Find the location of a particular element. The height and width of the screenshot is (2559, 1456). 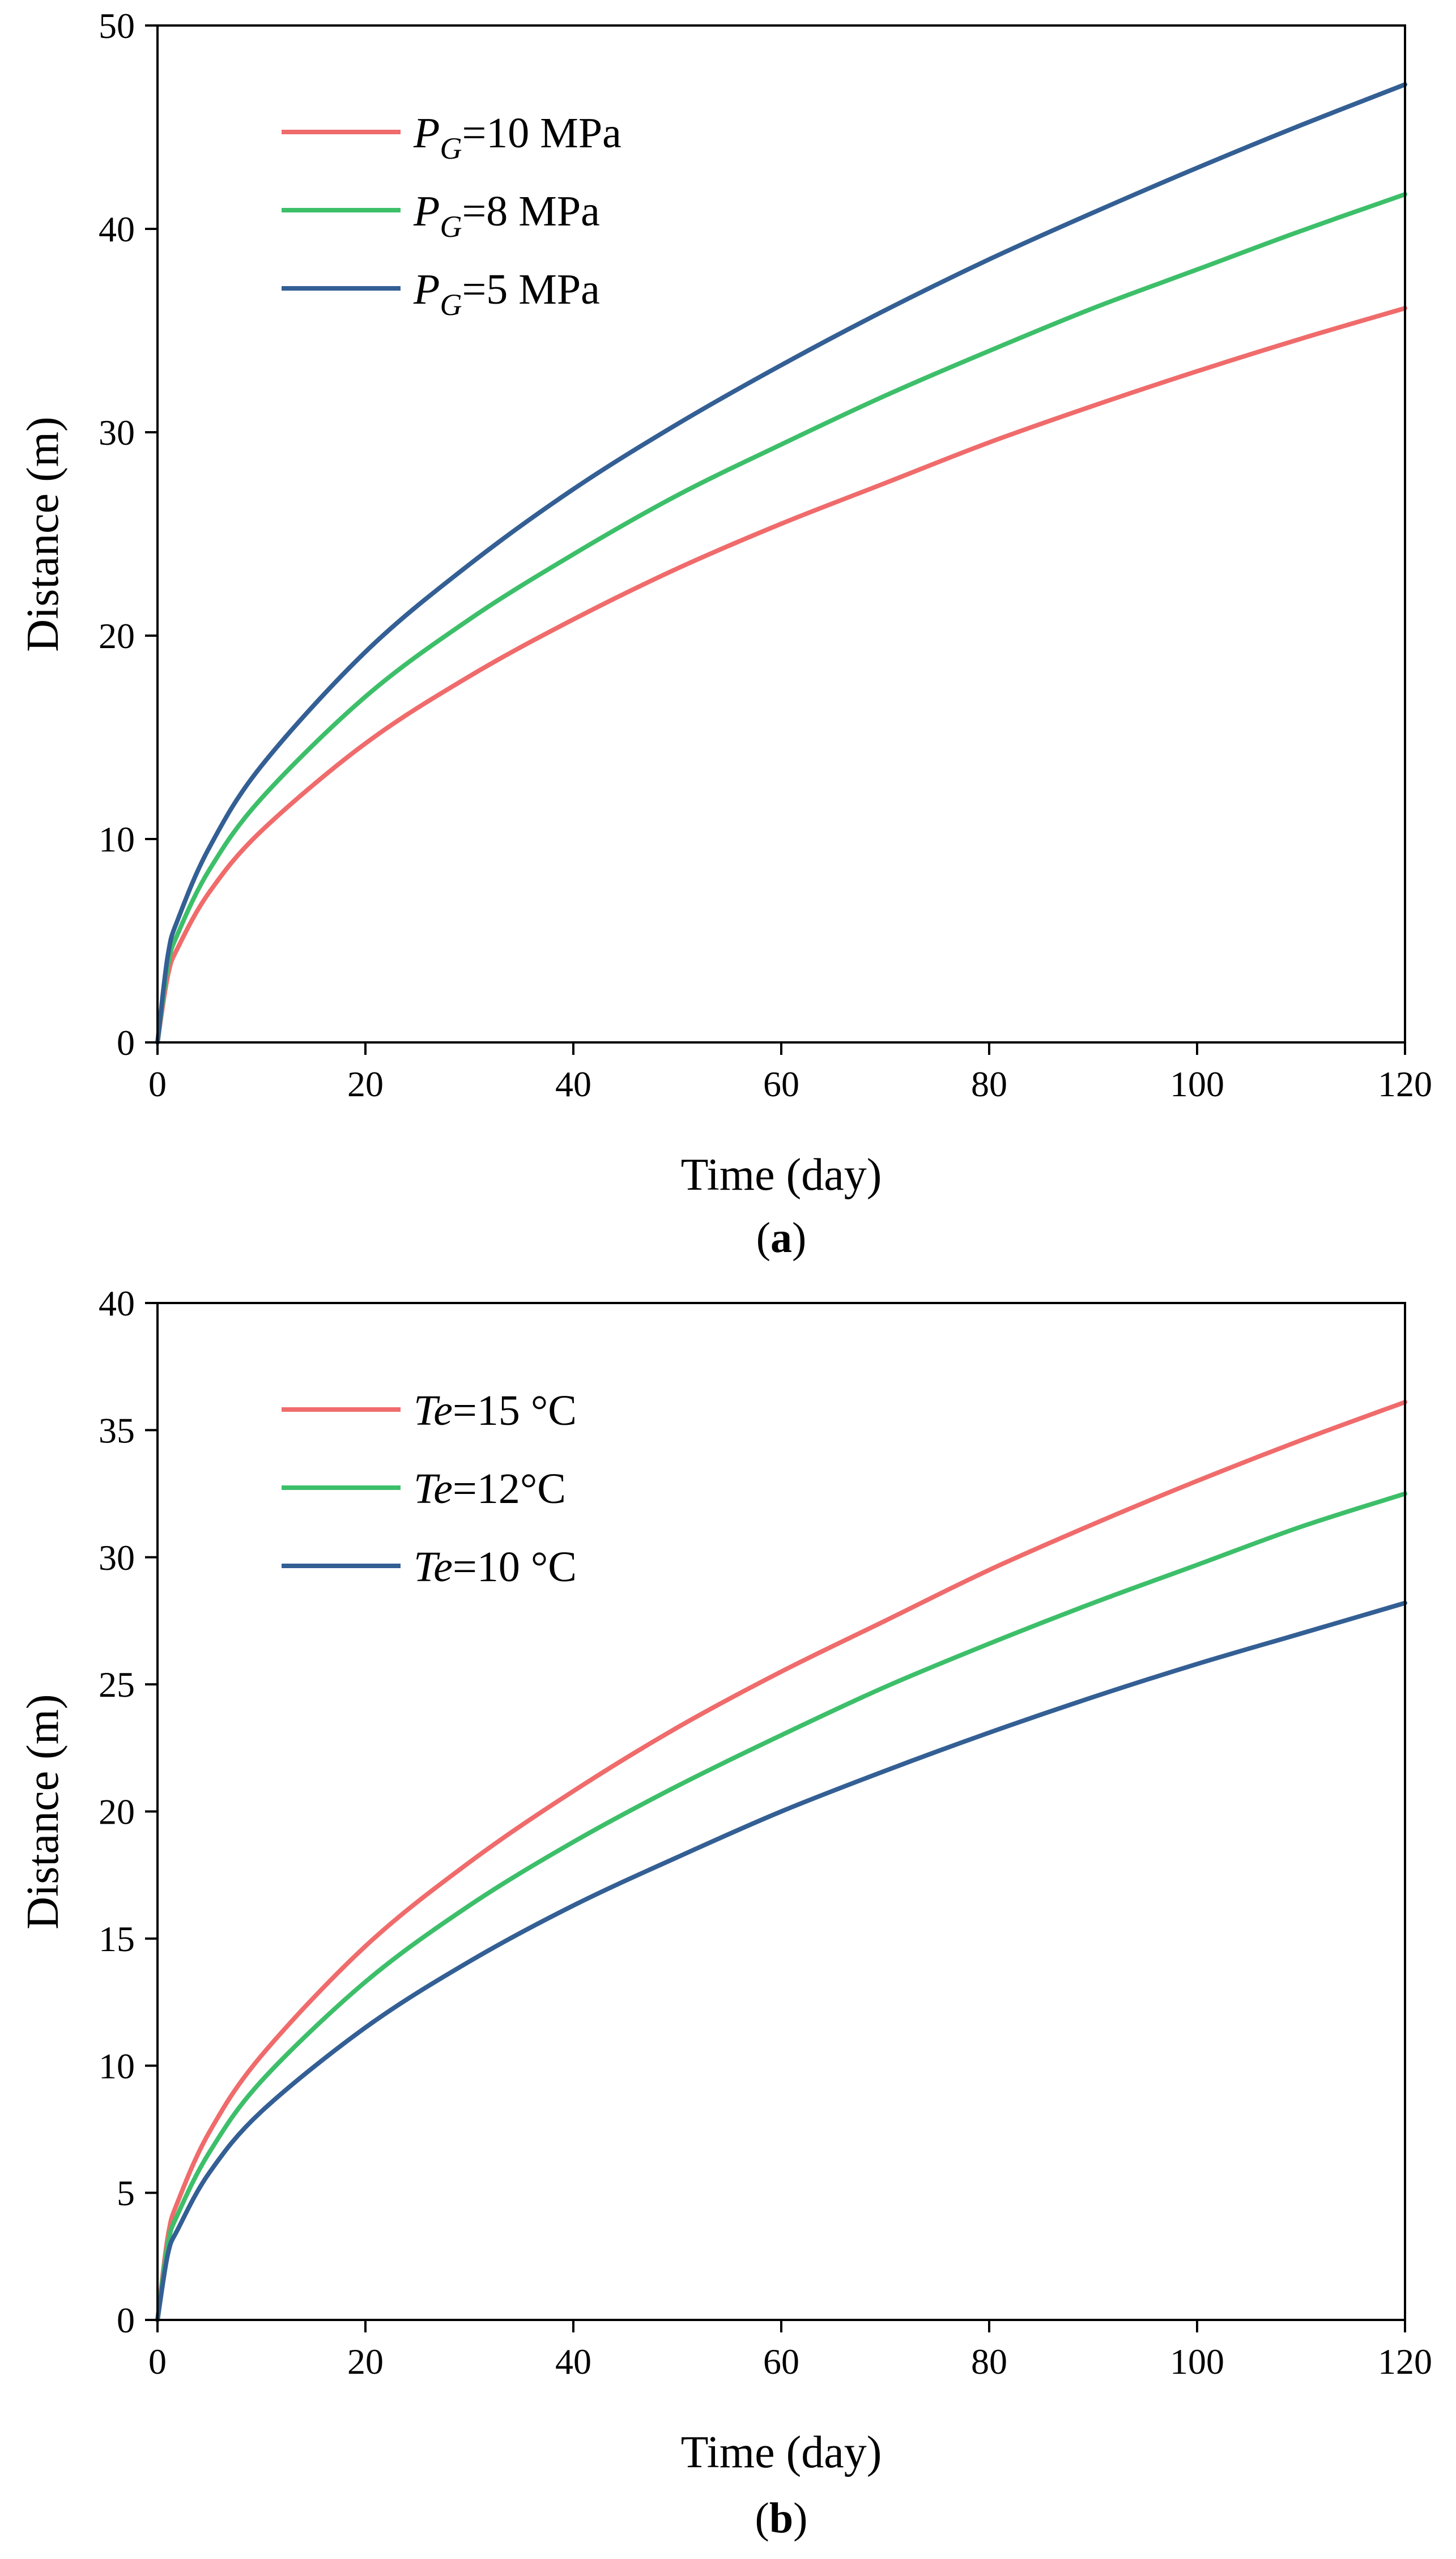

y-tick-label: 5 is located at coordinates (126, 2193).